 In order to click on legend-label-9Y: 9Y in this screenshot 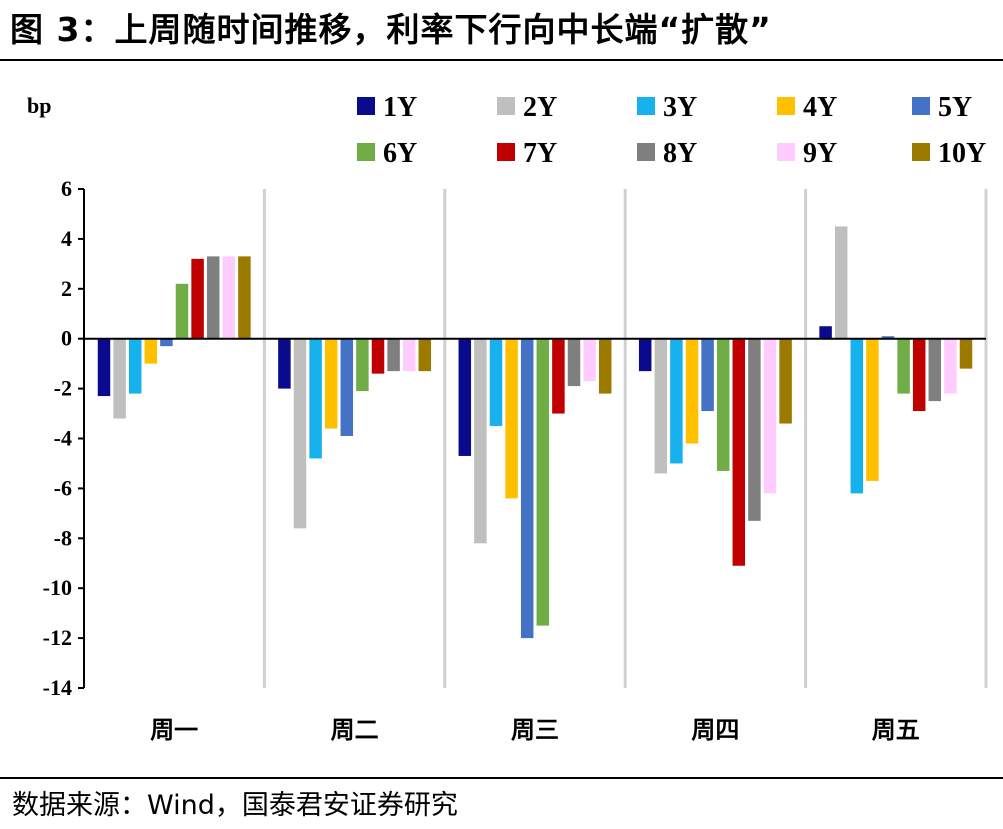, I will do `click(820, 153)`.